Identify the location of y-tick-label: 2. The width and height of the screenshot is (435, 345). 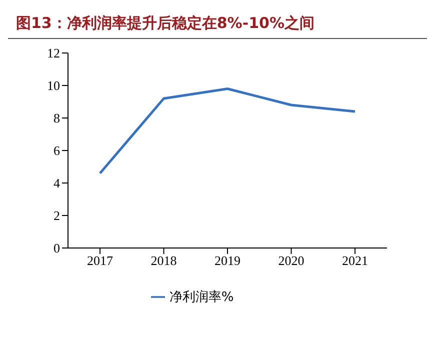
(57, 216).